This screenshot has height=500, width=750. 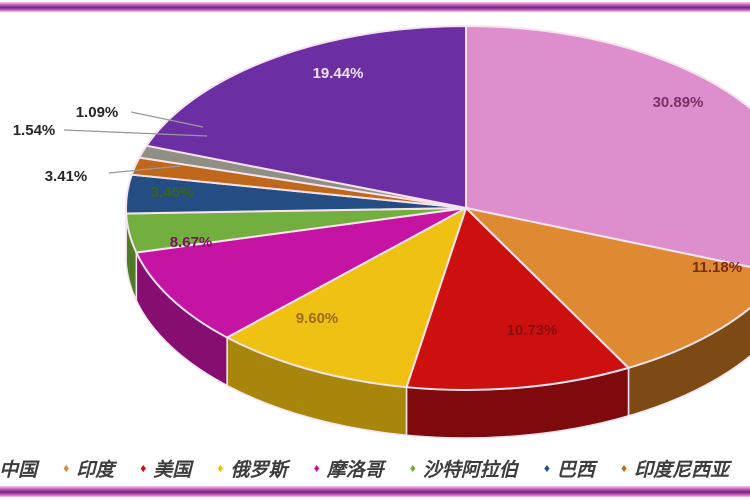 What do you see at coordinates (532, 330) in the screenshot?
I see `pie-label-usa: 10.73%` at bounding box center [532, 330].